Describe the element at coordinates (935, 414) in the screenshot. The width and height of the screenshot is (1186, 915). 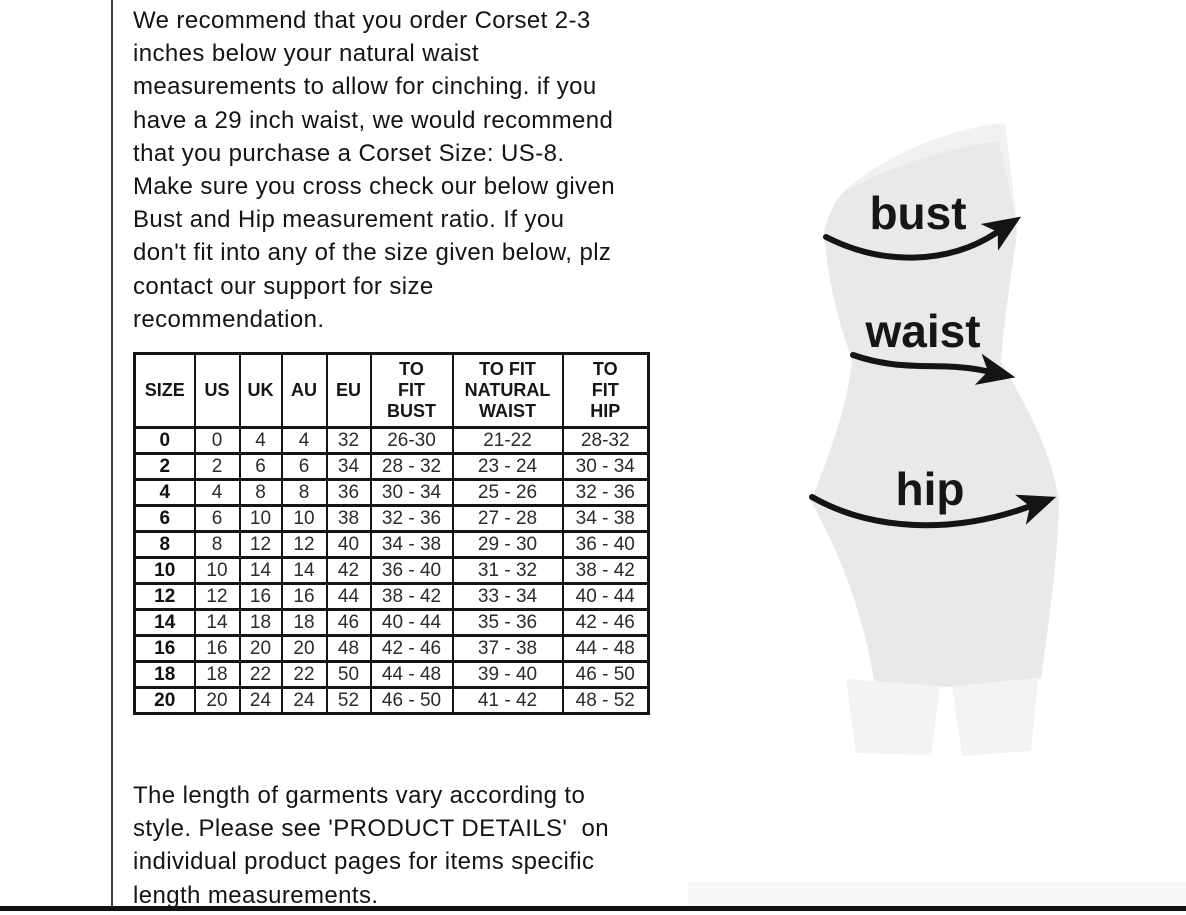
I see `torso-silhouette` at that location.